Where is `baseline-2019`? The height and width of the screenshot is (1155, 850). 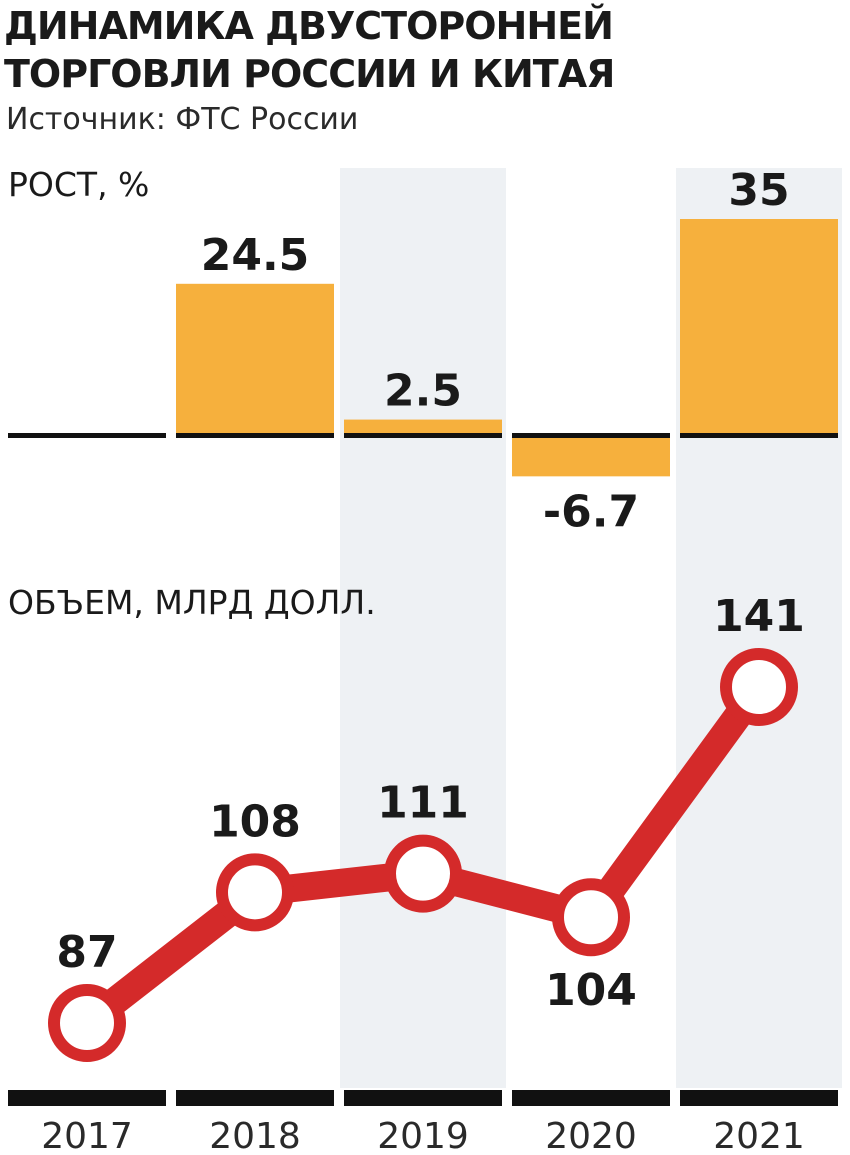
baseline-2019 is located at coordinates (423, 435).